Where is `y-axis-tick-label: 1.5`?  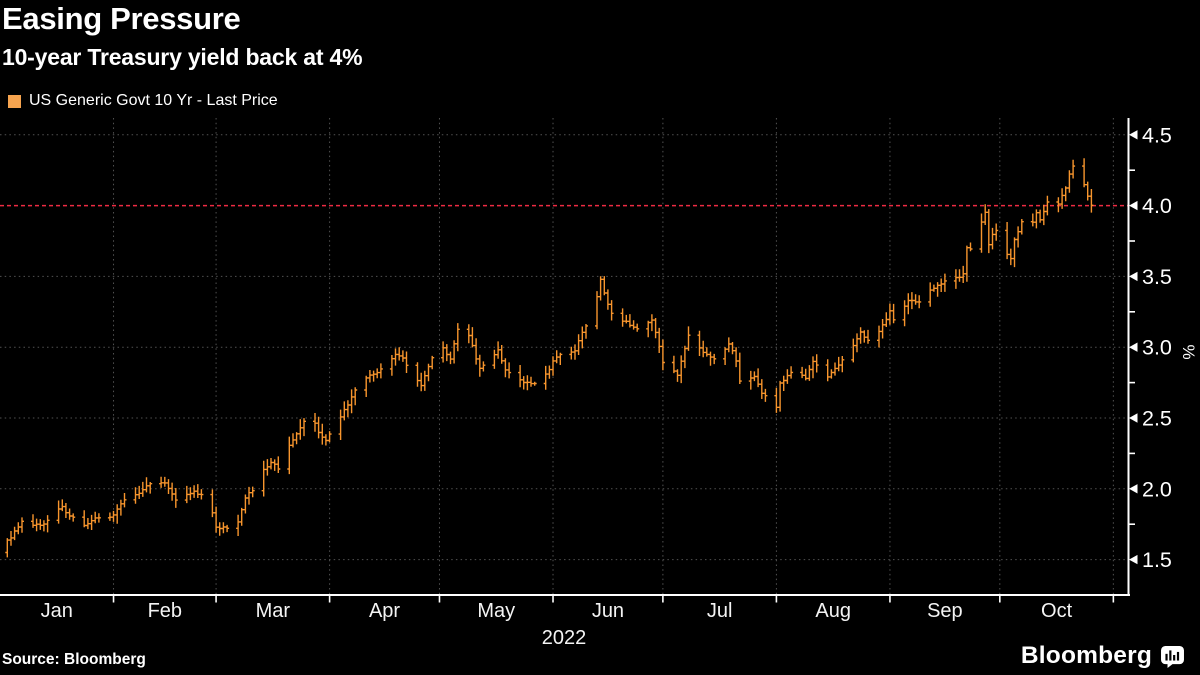
y-axis-tick-label: 1.5 is located at coordinates (1157, 560).